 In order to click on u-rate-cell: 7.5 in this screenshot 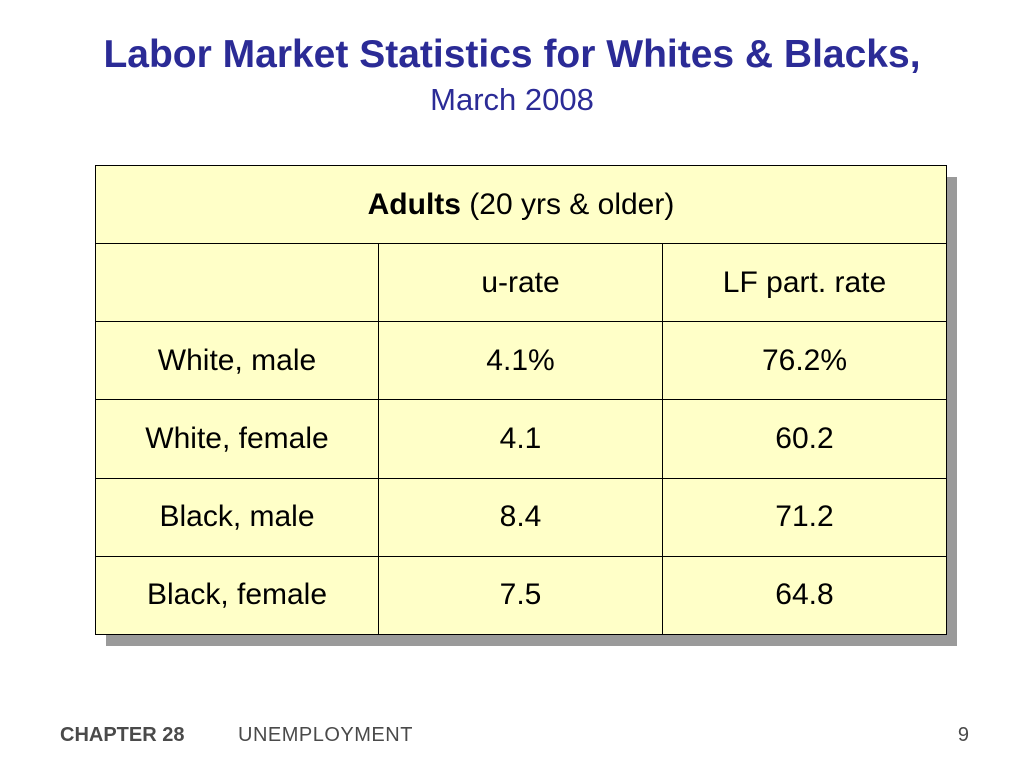, I will do `click(520, 595)`.